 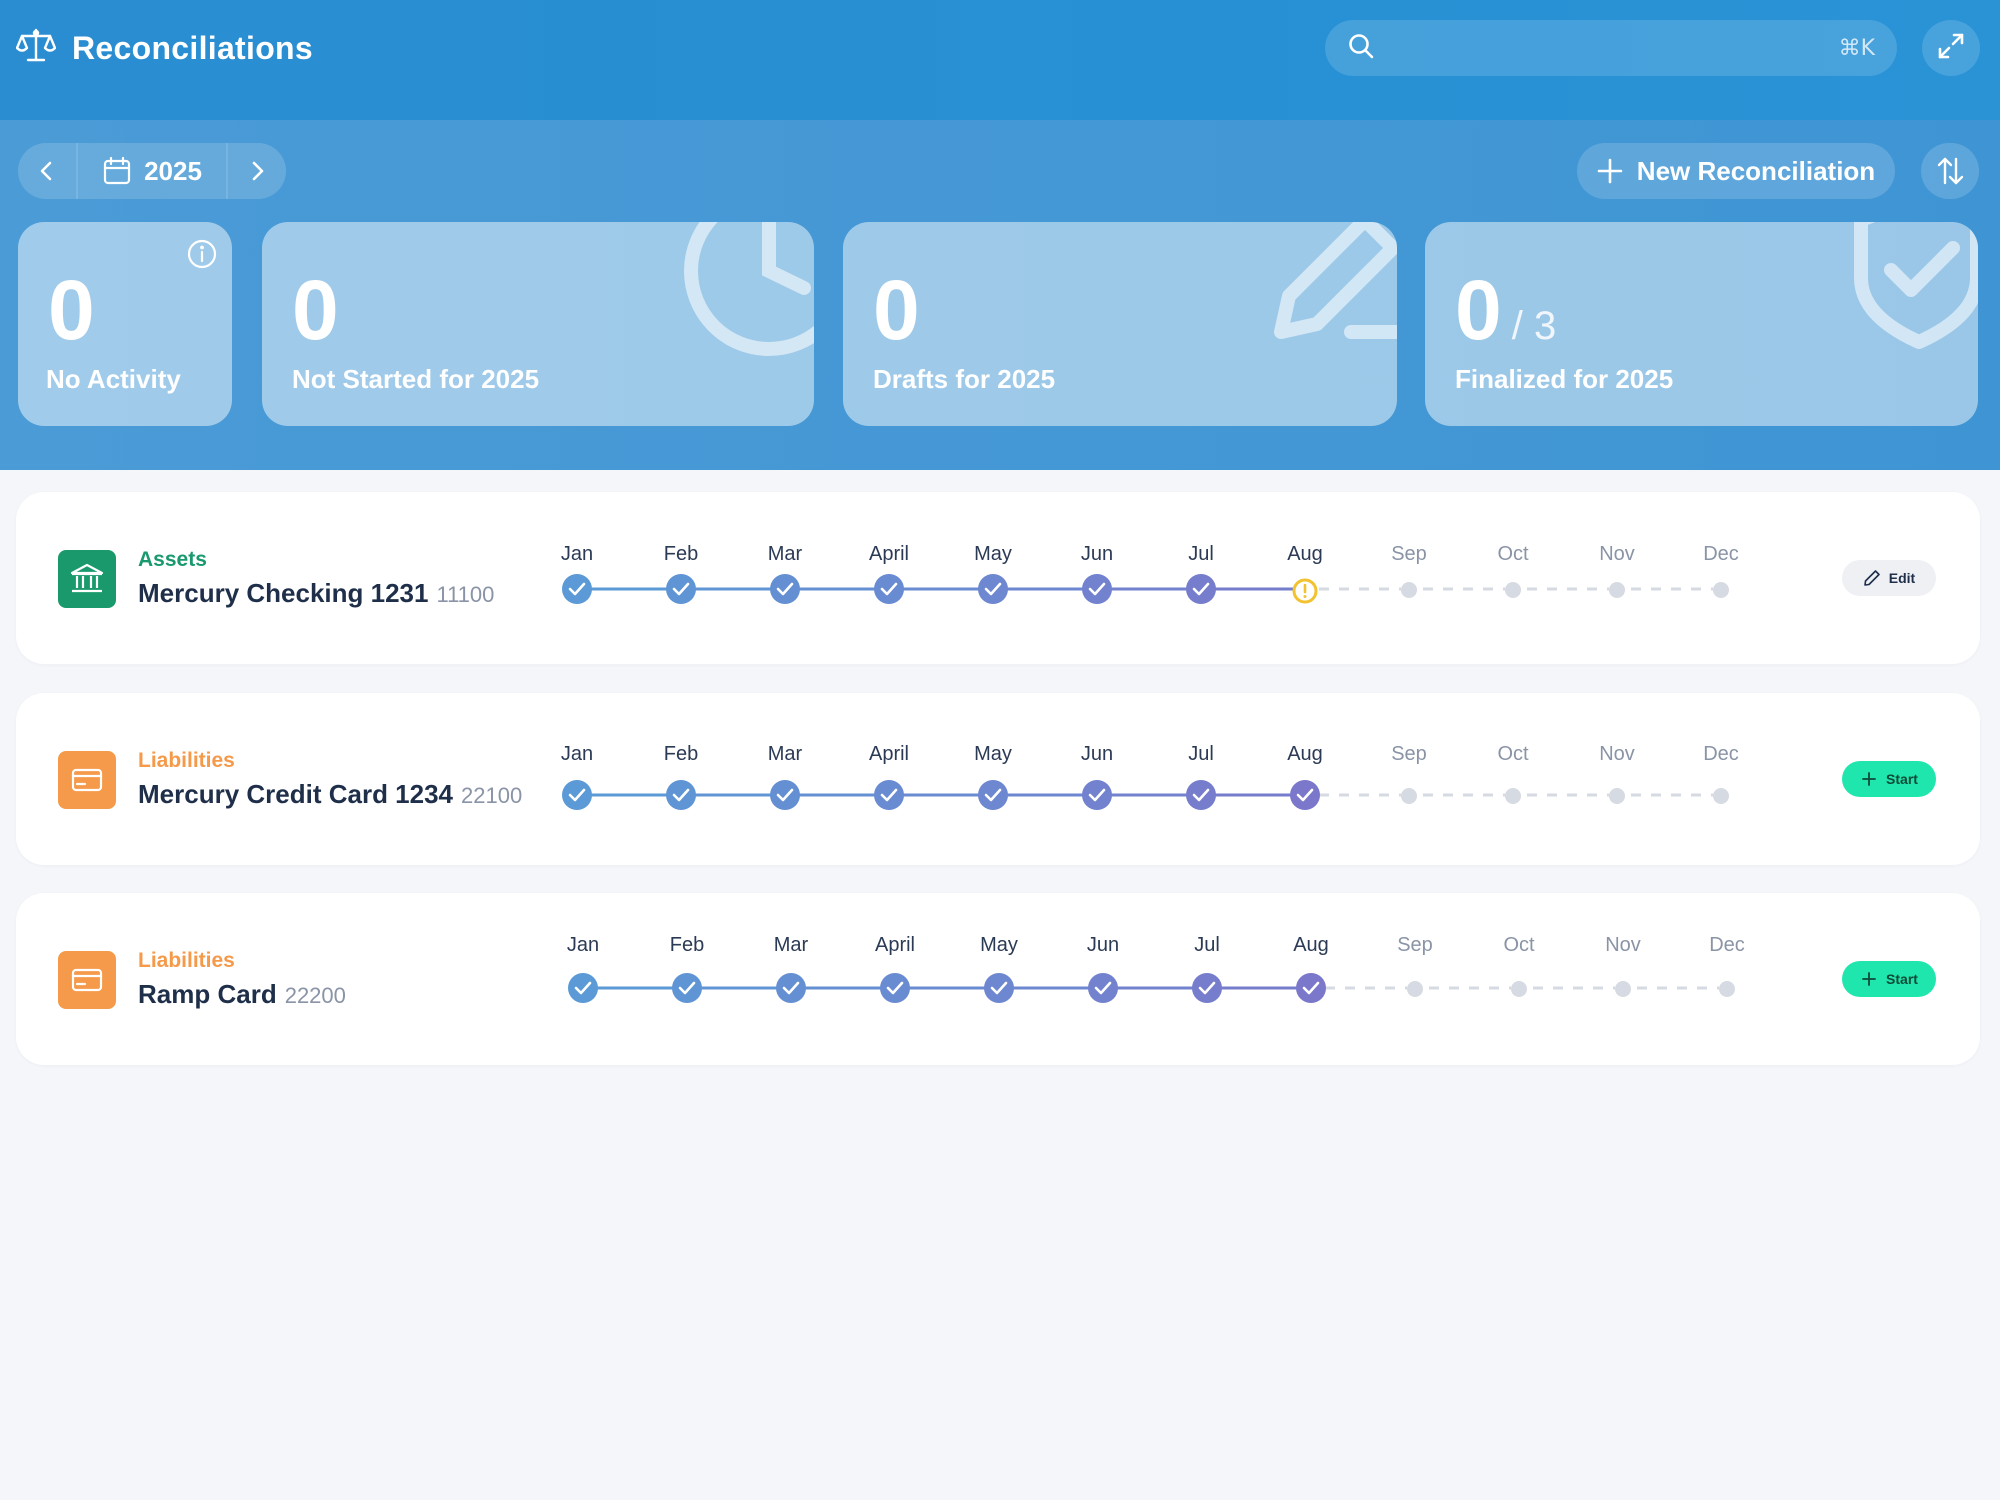 What do you see at coordinates (257, 171) in the screenshot?
I see `next-year-button` at bounding box center [257, 171].